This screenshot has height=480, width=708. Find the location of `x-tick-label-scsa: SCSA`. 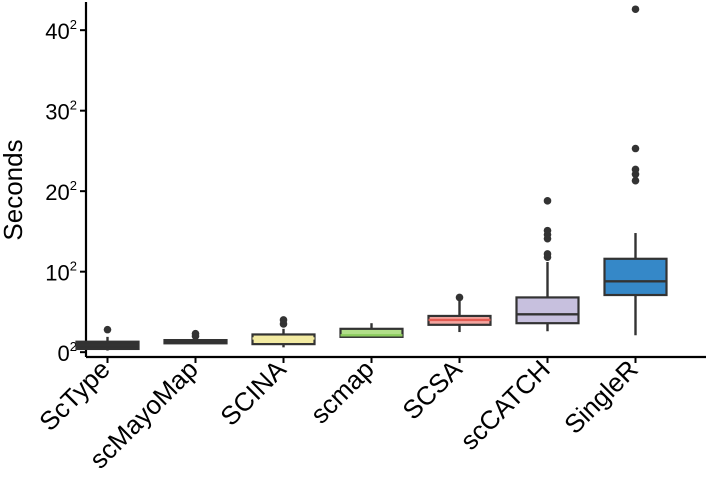

x-tick-label-scsa: SCSA is located at coordinates (432, 390).